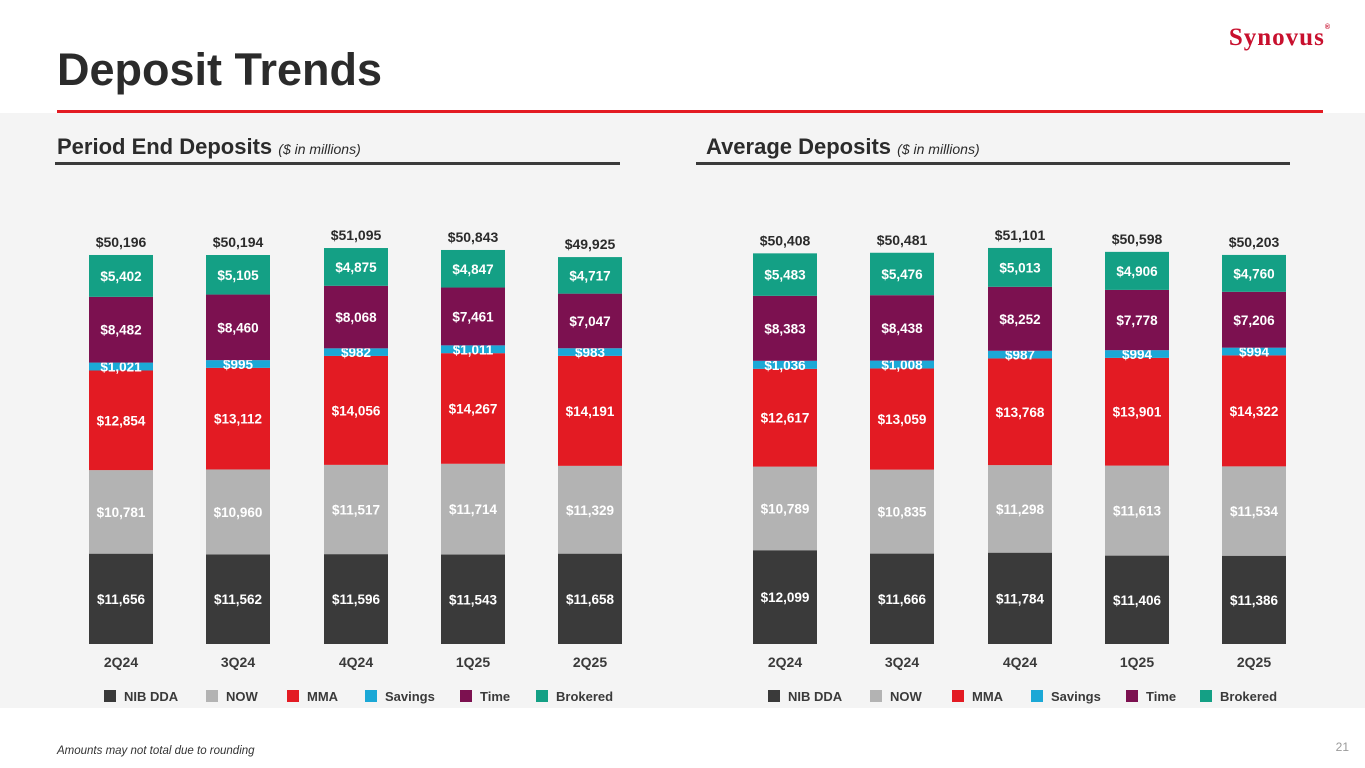  What do you see at coordinates (110, 696) in the screenshot?
I see `period-end-legend-swatch-nib-dda` at bounding box center [110, 696].